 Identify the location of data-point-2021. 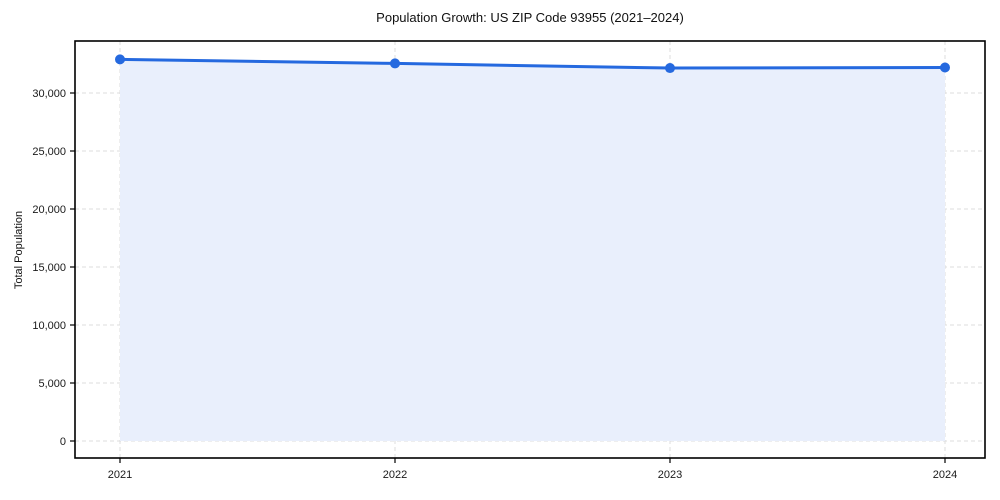
(120, 59).